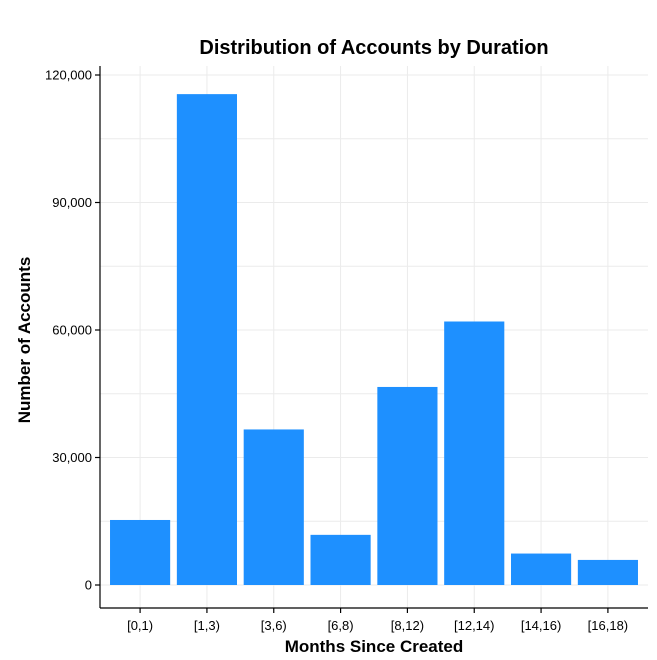  I want to click on y-tick-label: 90,000, so click(72, 202).